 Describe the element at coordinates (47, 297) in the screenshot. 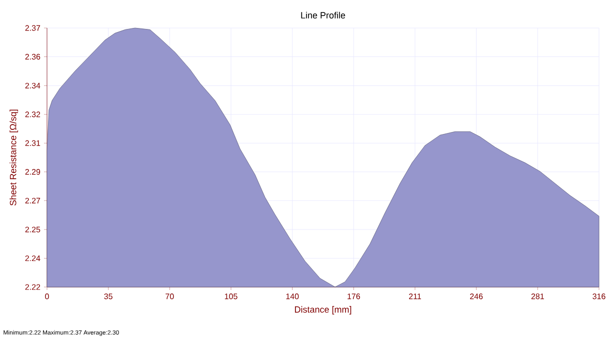

I see `x-tick-label: 0` at that location.